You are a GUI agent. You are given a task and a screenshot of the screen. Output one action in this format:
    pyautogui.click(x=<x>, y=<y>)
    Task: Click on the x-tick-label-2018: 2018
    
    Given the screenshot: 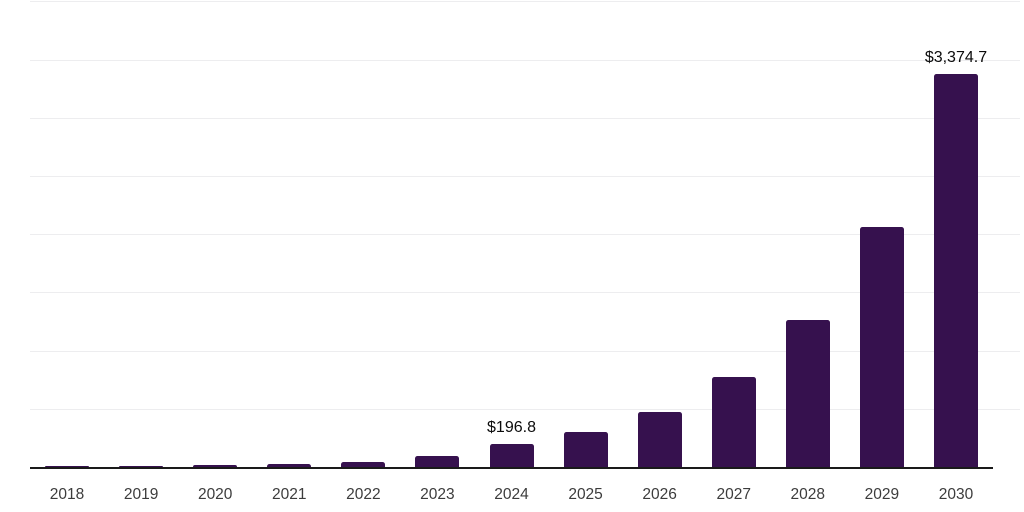 What is the action you would take?
    pyautogui.click(x=67, y=494)
    